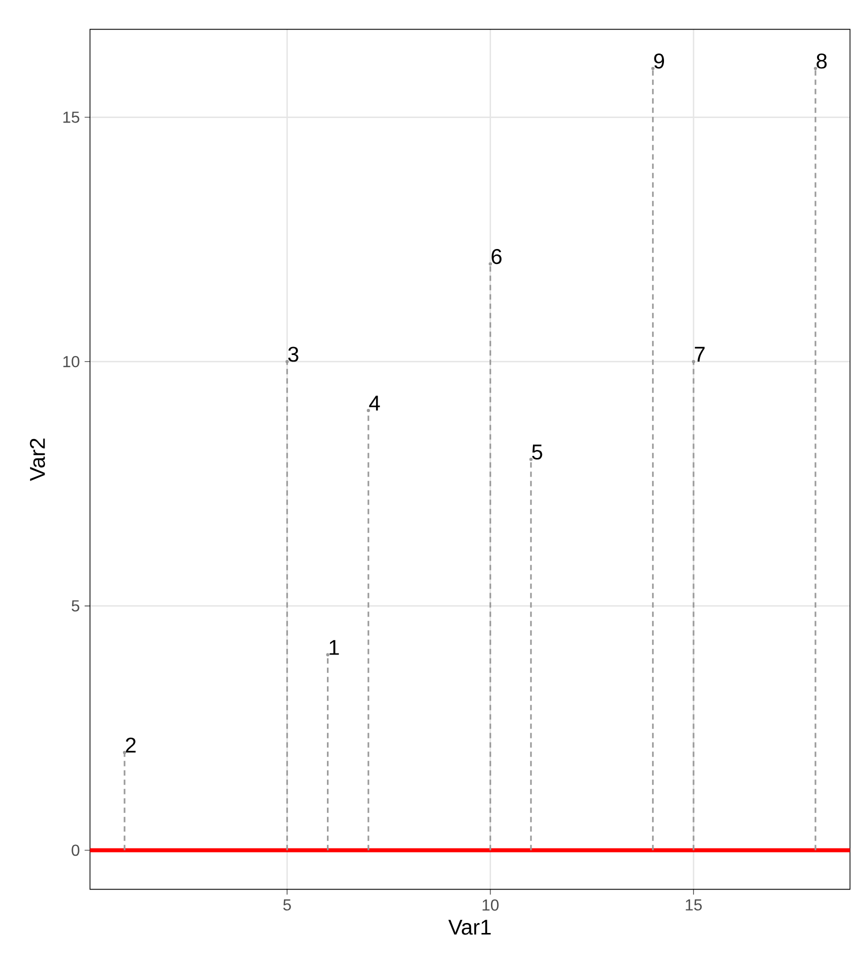  I want to click on y-tick-label: 5, so click(76, 606).